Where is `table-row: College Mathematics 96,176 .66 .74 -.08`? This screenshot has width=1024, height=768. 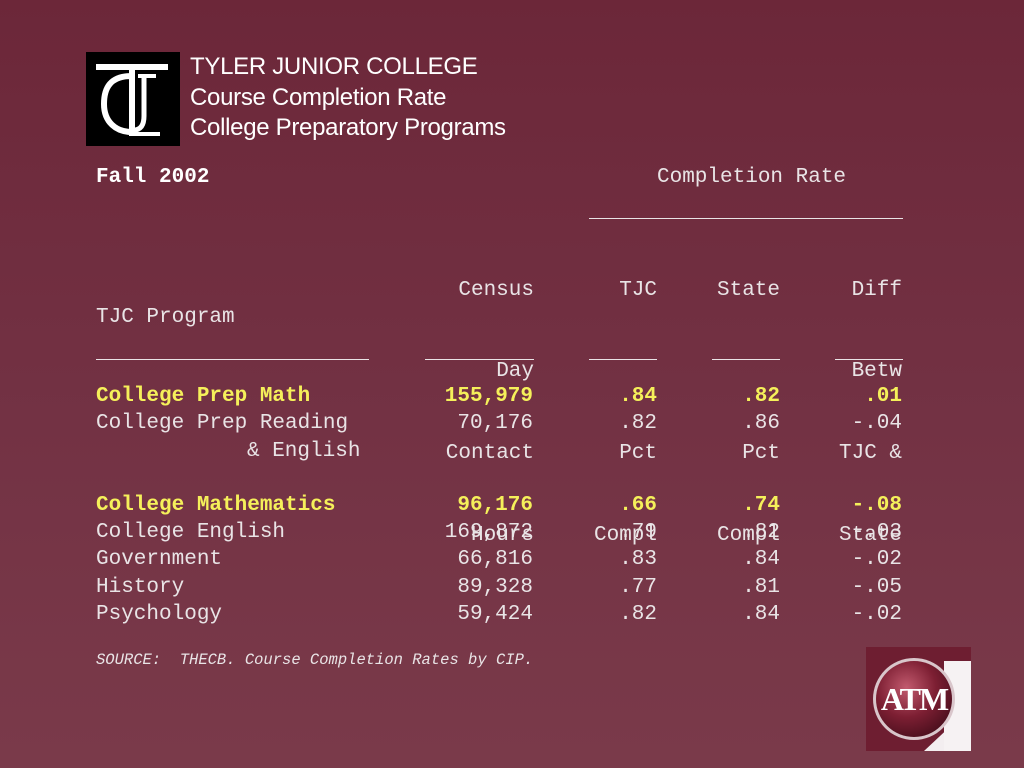 table-row: College Mathematics 96,176 .66 .74 -.08 is located at coordinates (501, 507).